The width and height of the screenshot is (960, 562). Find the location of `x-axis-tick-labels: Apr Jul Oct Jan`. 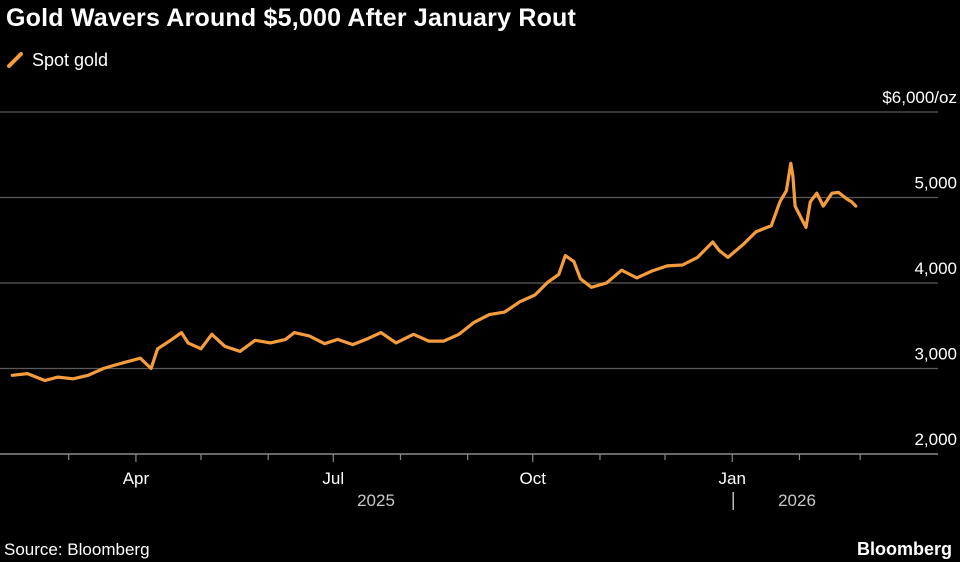

x-axis-tick-labels: Apr Jul Oct Jan is located at coordinates (434, 478).